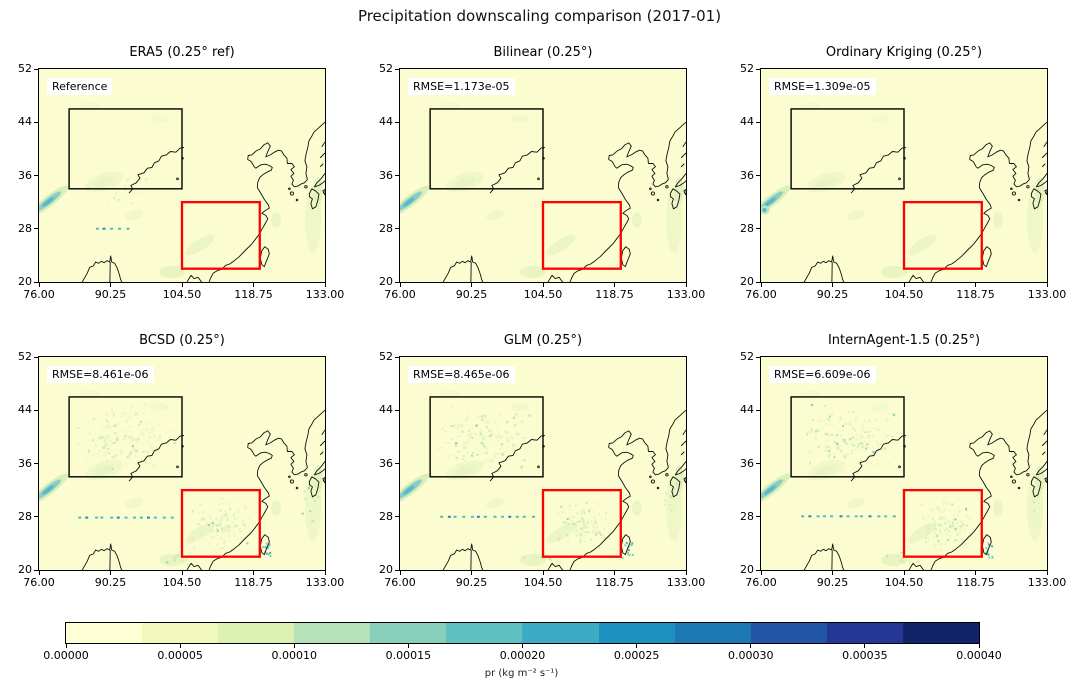 This screenshot has height=694, width=1079. What do you see at coordinates (294, 655) in the screenshot?
I see `colorbar-tick-label: 0.00010` at bounding box center [294, 655].